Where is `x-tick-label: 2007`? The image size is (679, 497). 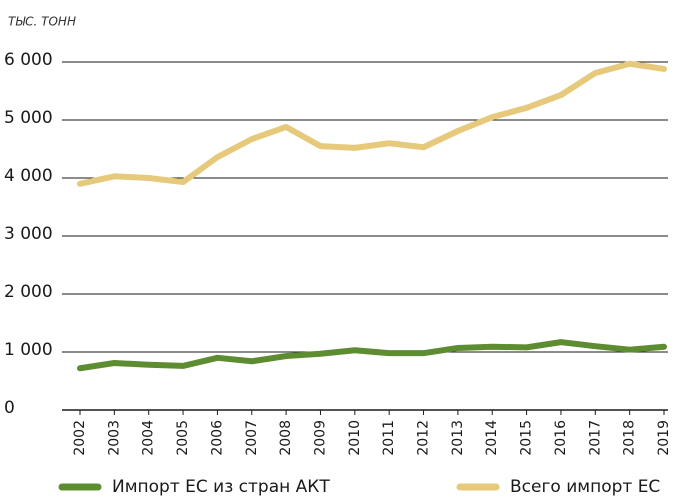
x-tick-label: 2007 is located at coordinates (252, 438).